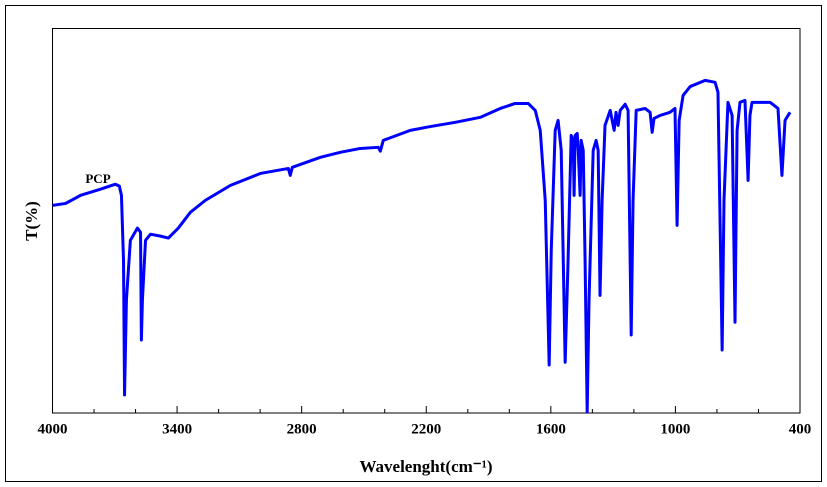 The width and height of the screenshot is (827, 487). What do you see at coordinates (31, 221) in the screenshot?
I see `y-axis-label: T(%)` at bounding box center [31, 221].